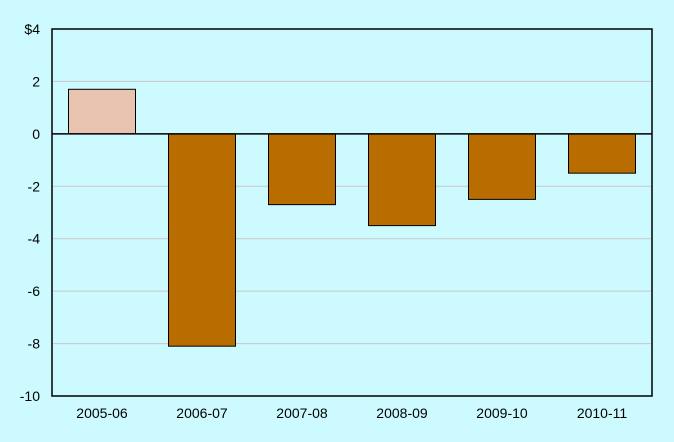 The height and width of the screenshot is (442, 674). Describe the element at coordinates (302, 413) in the screenshot. I see `x-tick-label: 2007-08` at that location.